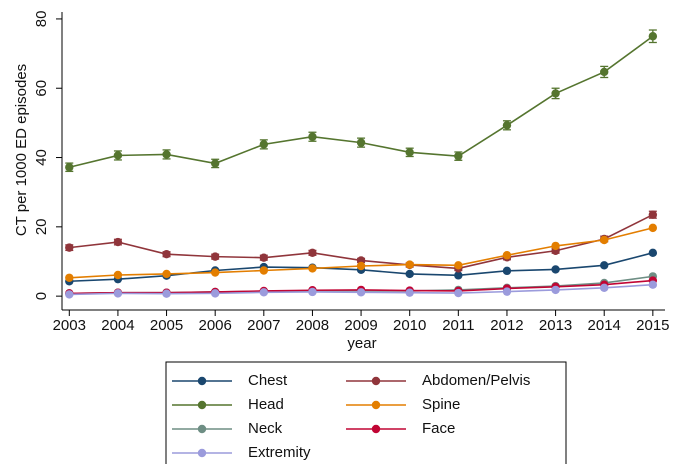 This screenshot has height=469, width=676. Describe the element at coordinates (41, 226) in the screenshot. I see `y-tick-label: 20` at that location.